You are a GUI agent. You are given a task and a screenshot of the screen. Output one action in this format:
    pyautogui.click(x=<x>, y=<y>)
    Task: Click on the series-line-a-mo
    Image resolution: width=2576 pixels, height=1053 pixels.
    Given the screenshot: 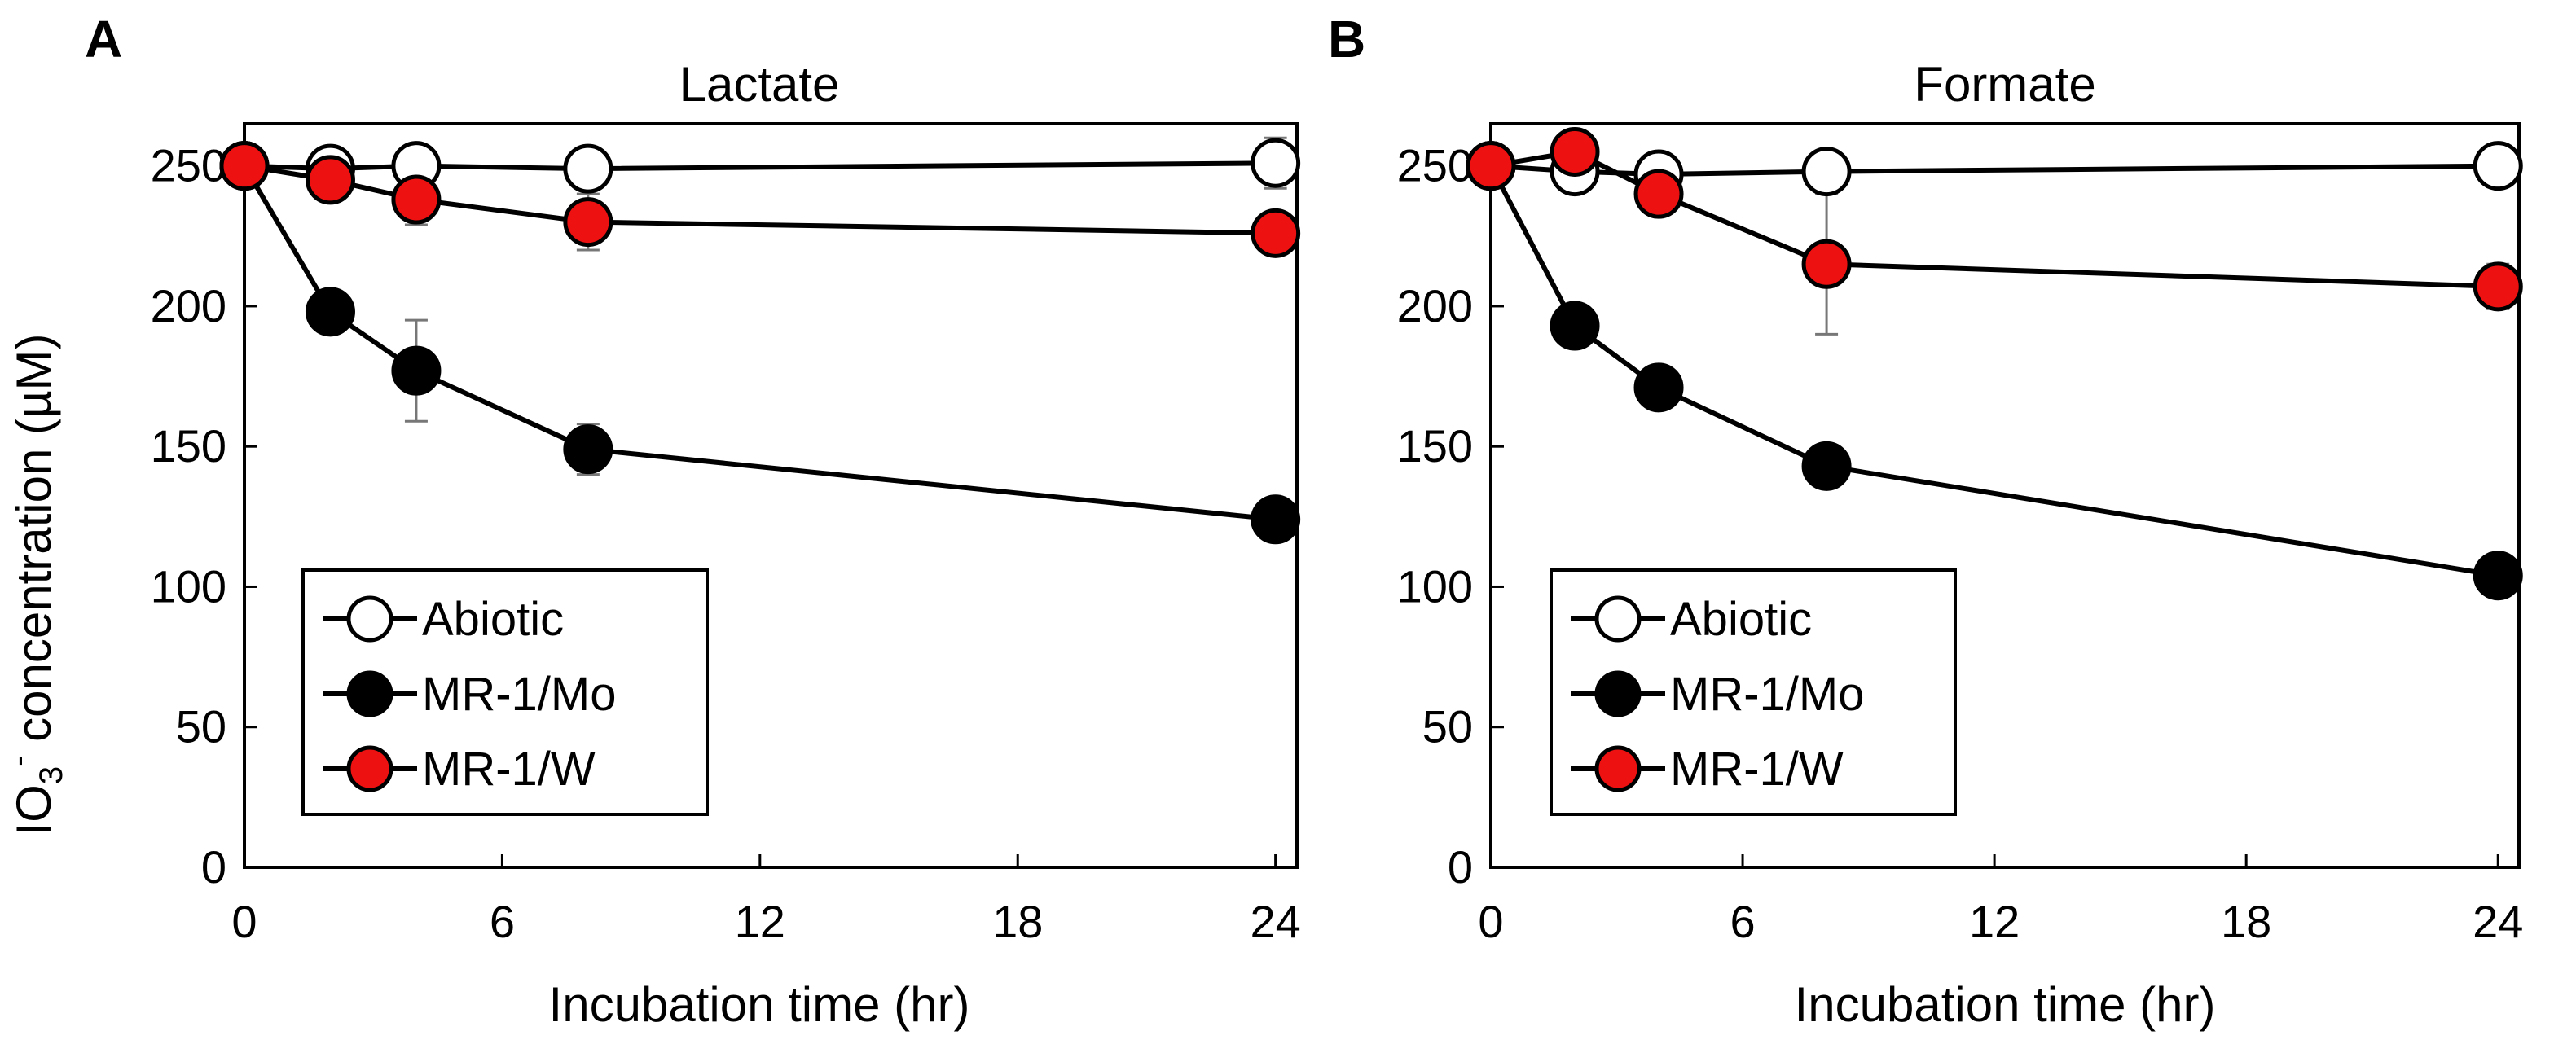 What is the action you would take?
    pyautogui.click(x=759, y=343)
    